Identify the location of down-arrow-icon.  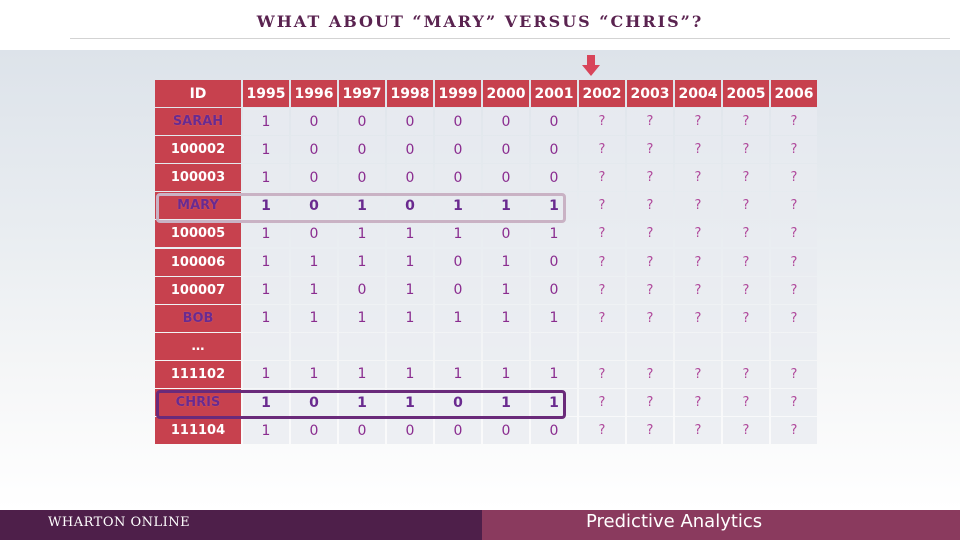
(591, 65).